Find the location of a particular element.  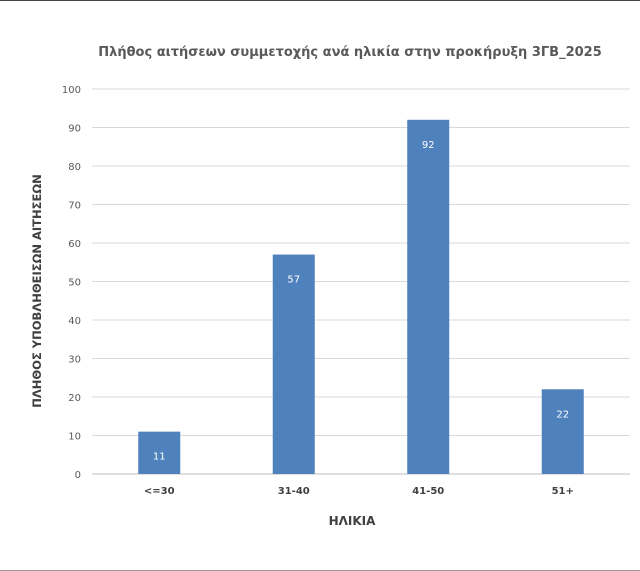

y-tick-label: 80 is located at coordinates (74, 167).